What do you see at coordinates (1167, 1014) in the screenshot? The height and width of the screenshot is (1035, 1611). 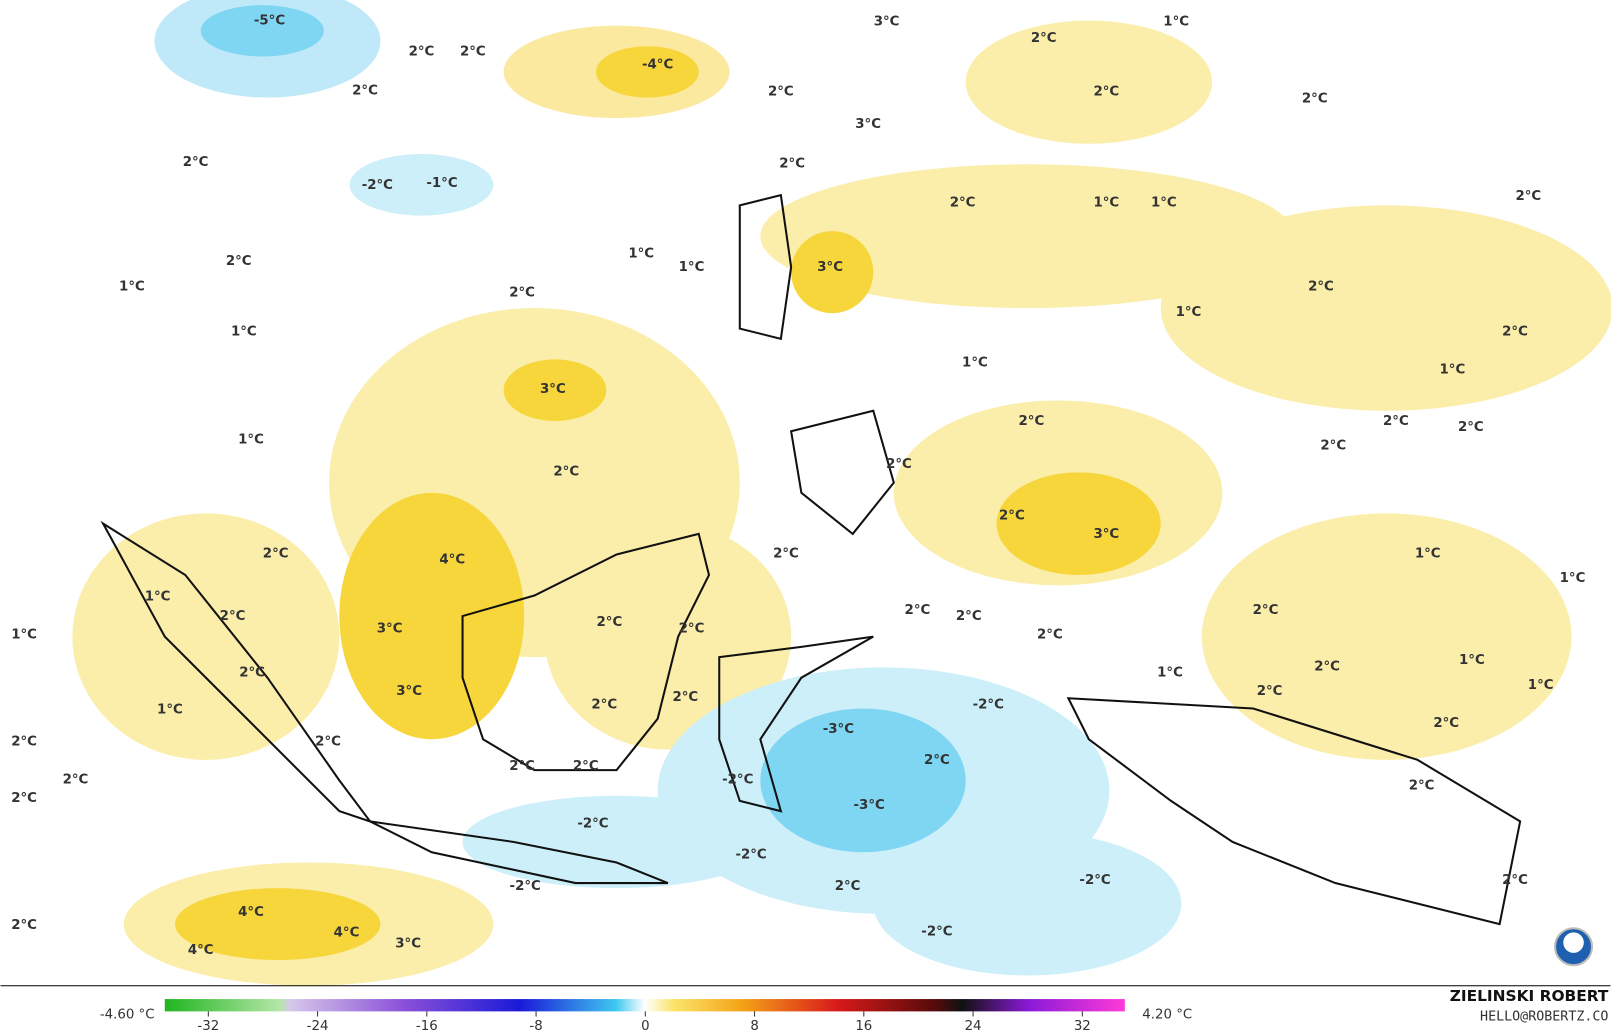 I see `colorbar-max: 4.20 °C` at bounding box center [1167, 1014].